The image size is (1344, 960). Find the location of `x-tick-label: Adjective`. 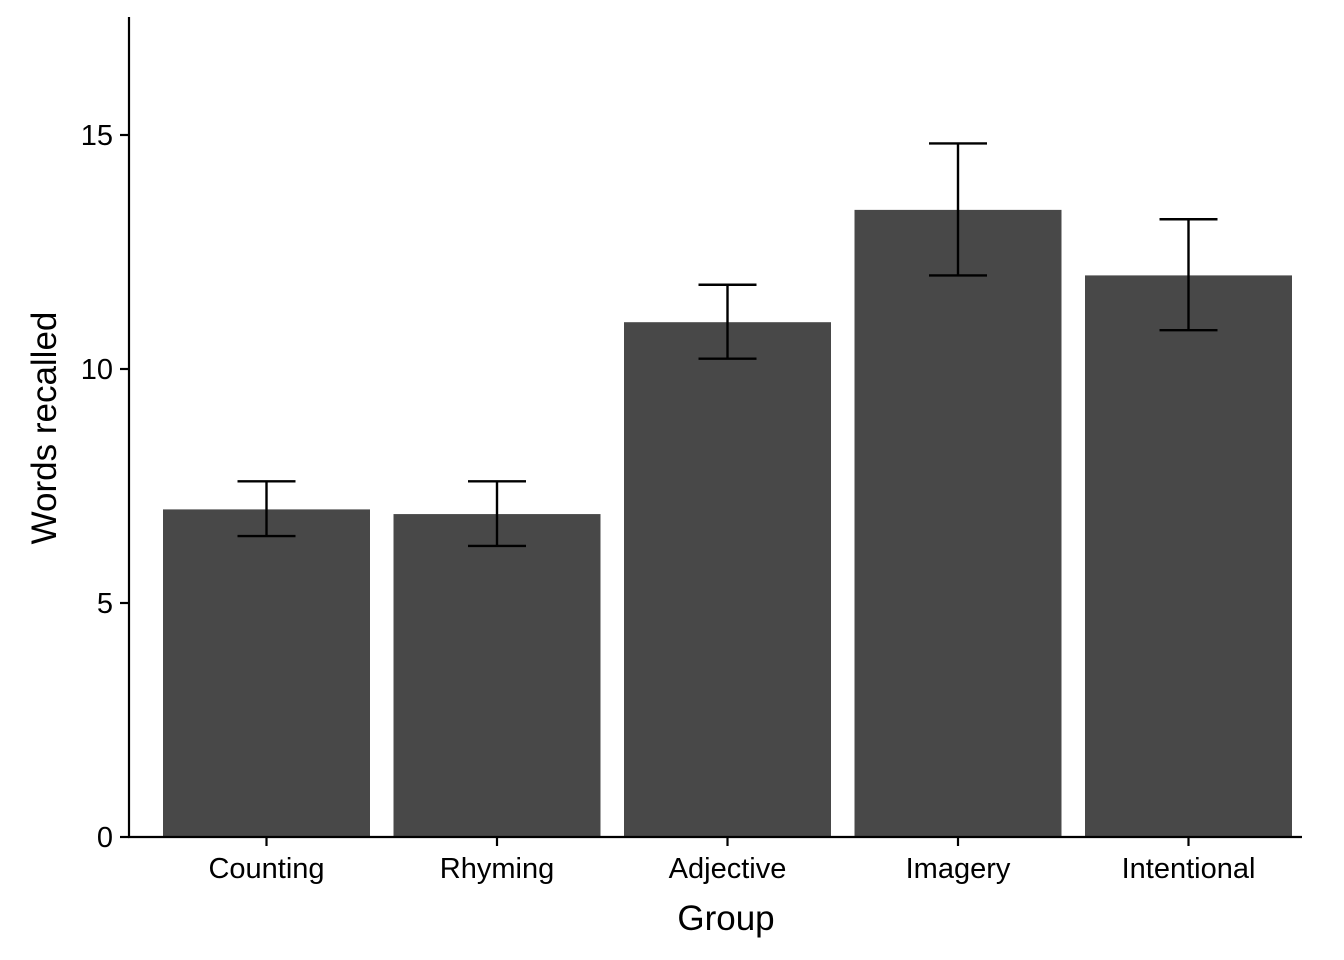

x-tick-label: Adjective is located at coordinates (728, 869).